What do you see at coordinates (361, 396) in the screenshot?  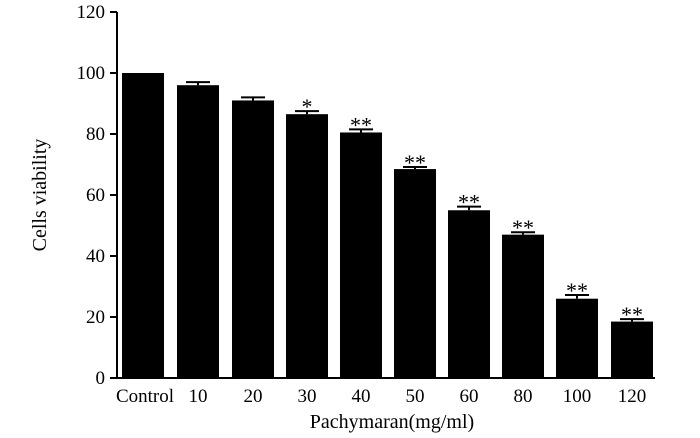 I see `x-tick-label: 40` at bounding box center [361, 396].